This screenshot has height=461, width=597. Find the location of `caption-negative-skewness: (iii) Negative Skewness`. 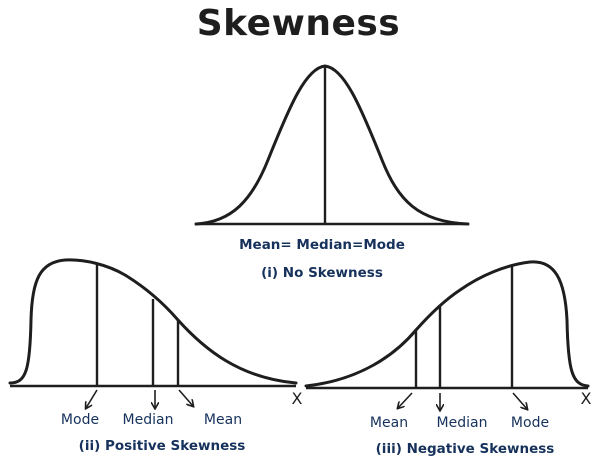

caption-negative-skewness: (iii) Negative Skewness is located at coordinates (465, 449).